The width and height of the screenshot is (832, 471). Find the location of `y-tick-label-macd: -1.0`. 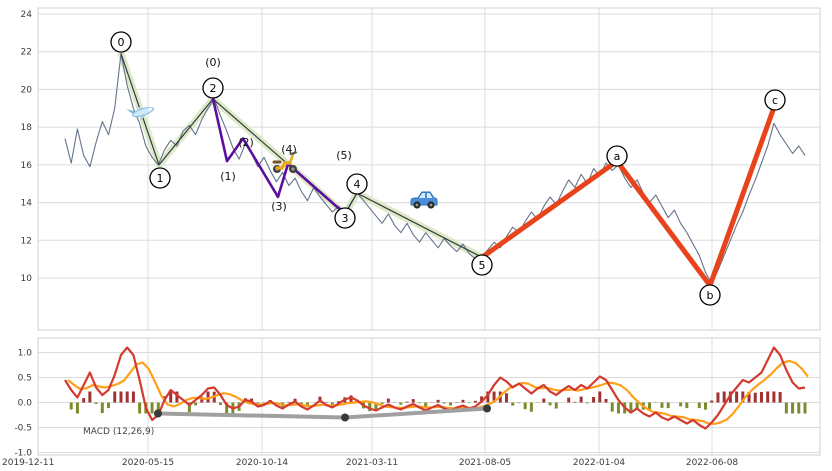

y-tick-label-macd: -1.0 is located at coordinates (23, 454).